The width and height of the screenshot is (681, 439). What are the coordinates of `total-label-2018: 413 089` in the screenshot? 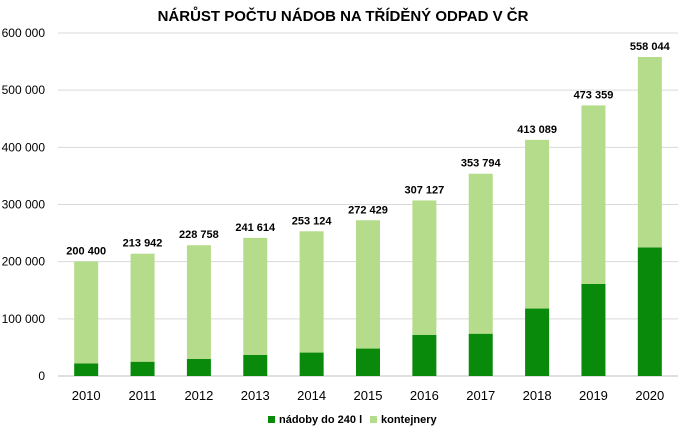 It's located at (537, 130).